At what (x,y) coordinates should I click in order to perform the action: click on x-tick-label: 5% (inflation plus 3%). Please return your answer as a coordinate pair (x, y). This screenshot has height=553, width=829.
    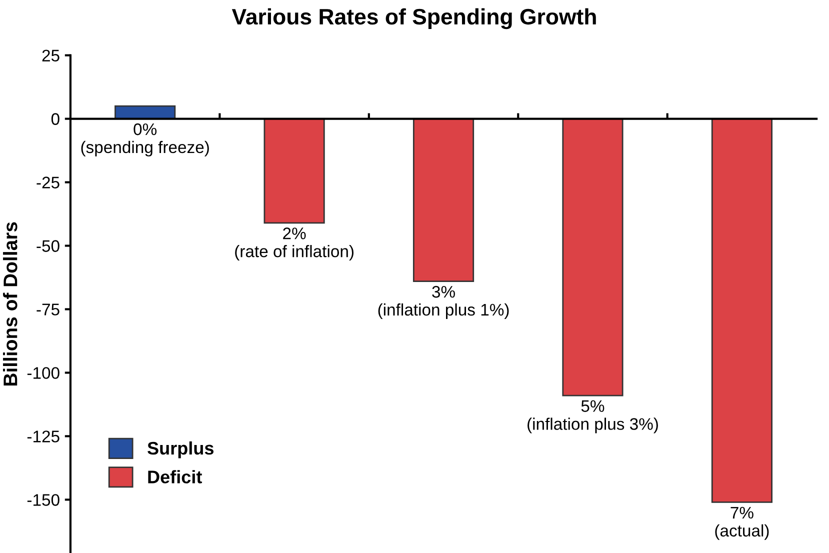
    Looking at the image, I should click on (593, 417).